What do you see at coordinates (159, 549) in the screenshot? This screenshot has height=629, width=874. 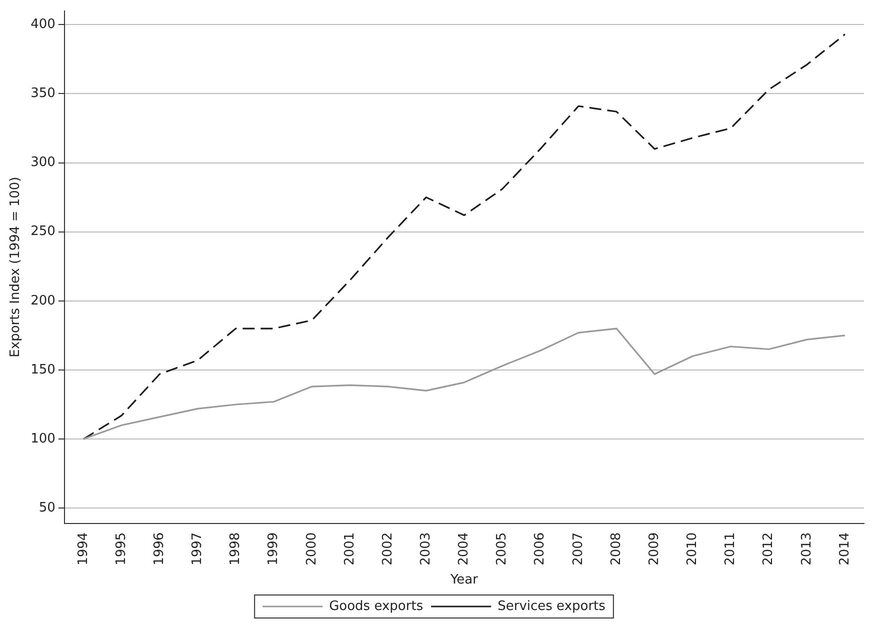 I see `x-tick-label: 1996` at bounding box center [159, 549].